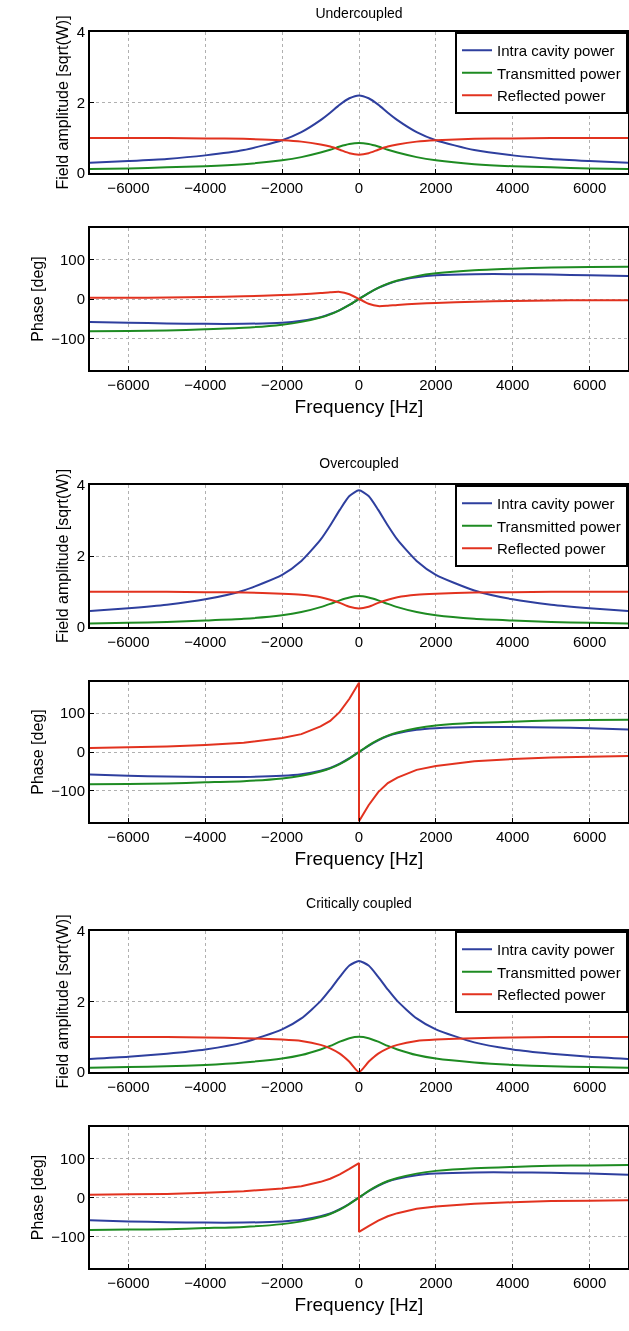 The image size is (629, 1331). I want to click on chart-title: Overcoupled, so click(359, 462).